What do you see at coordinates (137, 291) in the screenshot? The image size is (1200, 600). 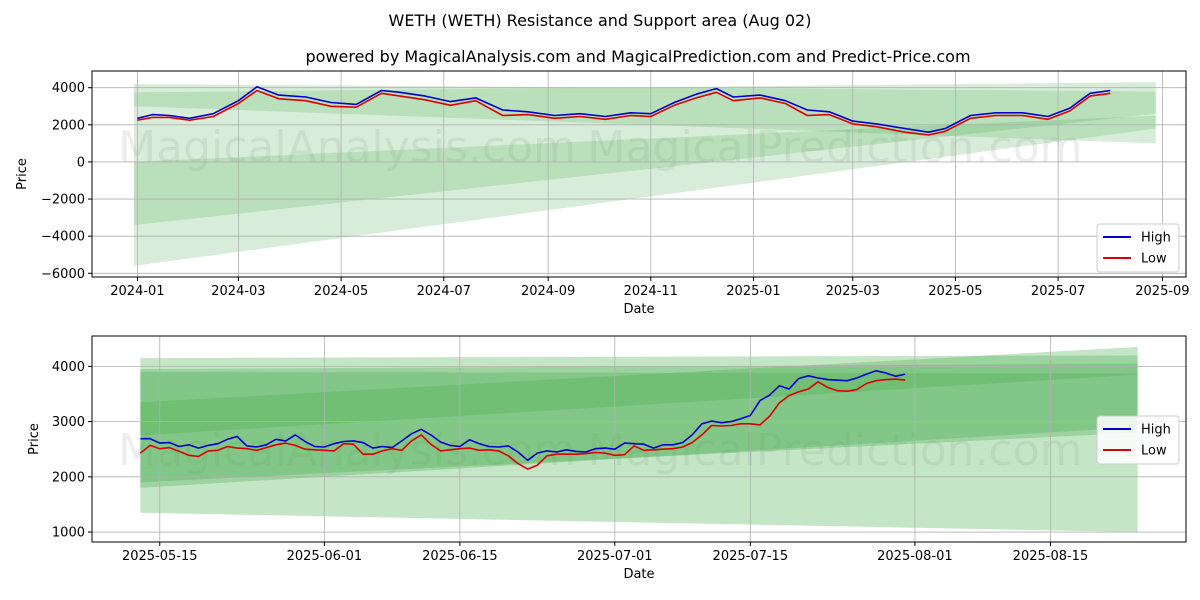 I see `x-tick-label: 2024-01` at bounding box center [137, 291].